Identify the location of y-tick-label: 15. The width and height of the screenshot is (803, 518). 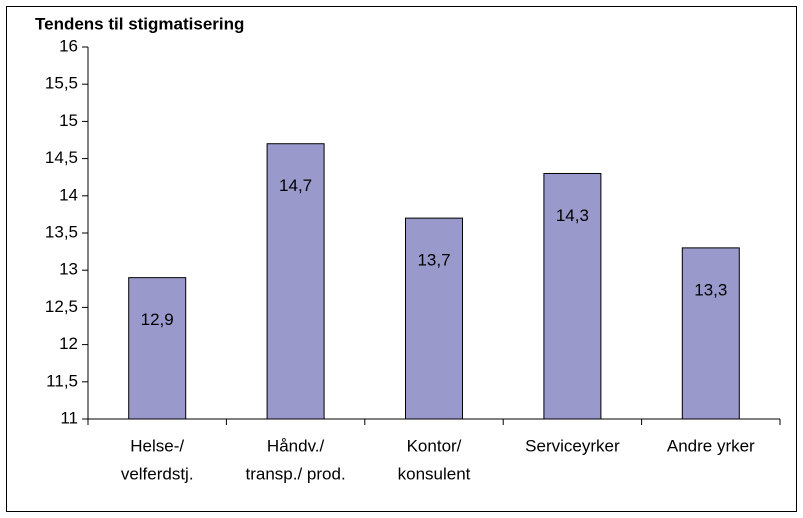
(68, 120).